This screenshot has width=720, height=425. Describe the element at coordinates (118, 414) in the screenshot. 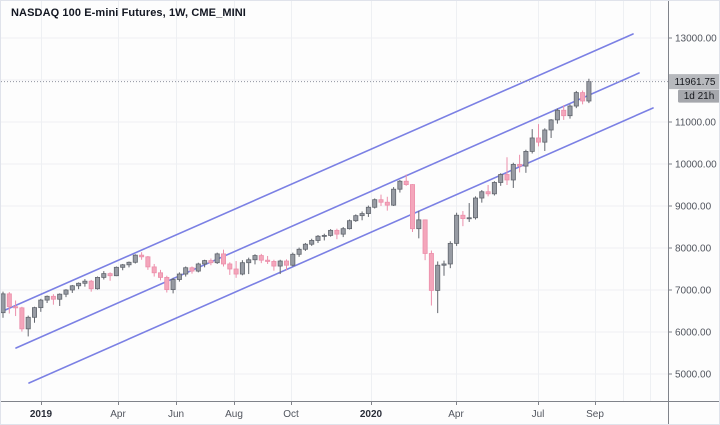

I see `time-tick-label: Apr` at that location.